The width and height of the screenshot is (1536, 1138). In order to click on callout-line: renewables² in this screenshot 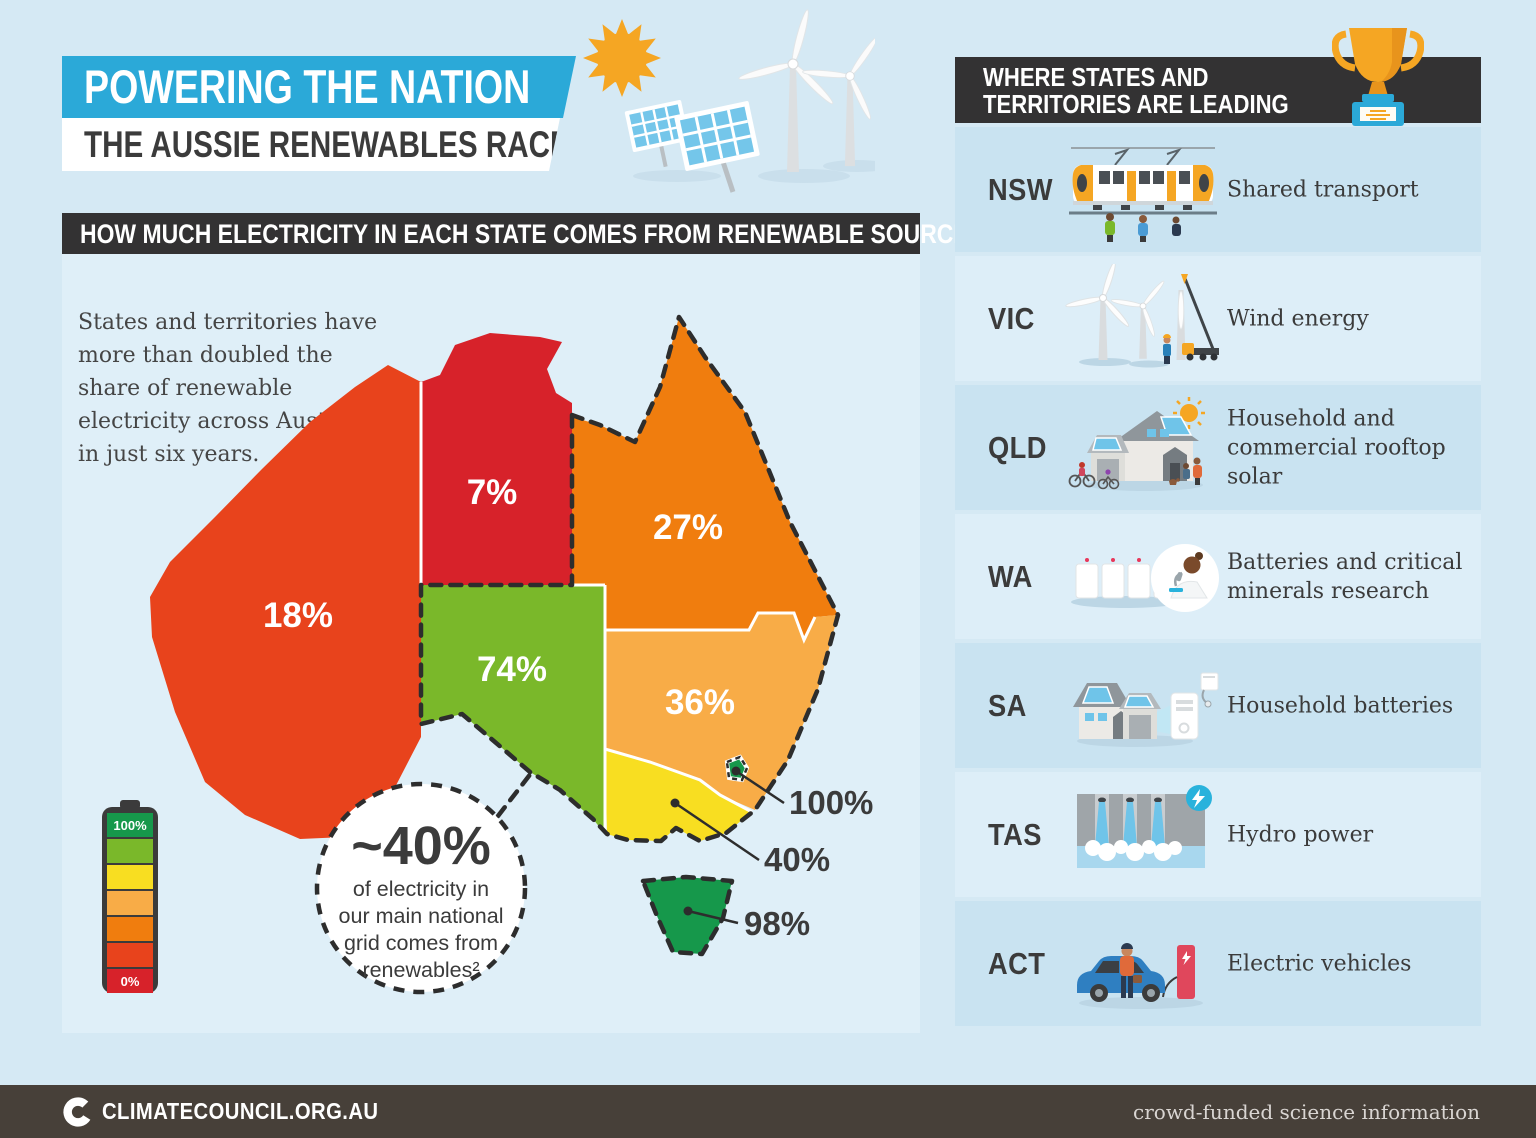, I will do `click(420, 970)`.